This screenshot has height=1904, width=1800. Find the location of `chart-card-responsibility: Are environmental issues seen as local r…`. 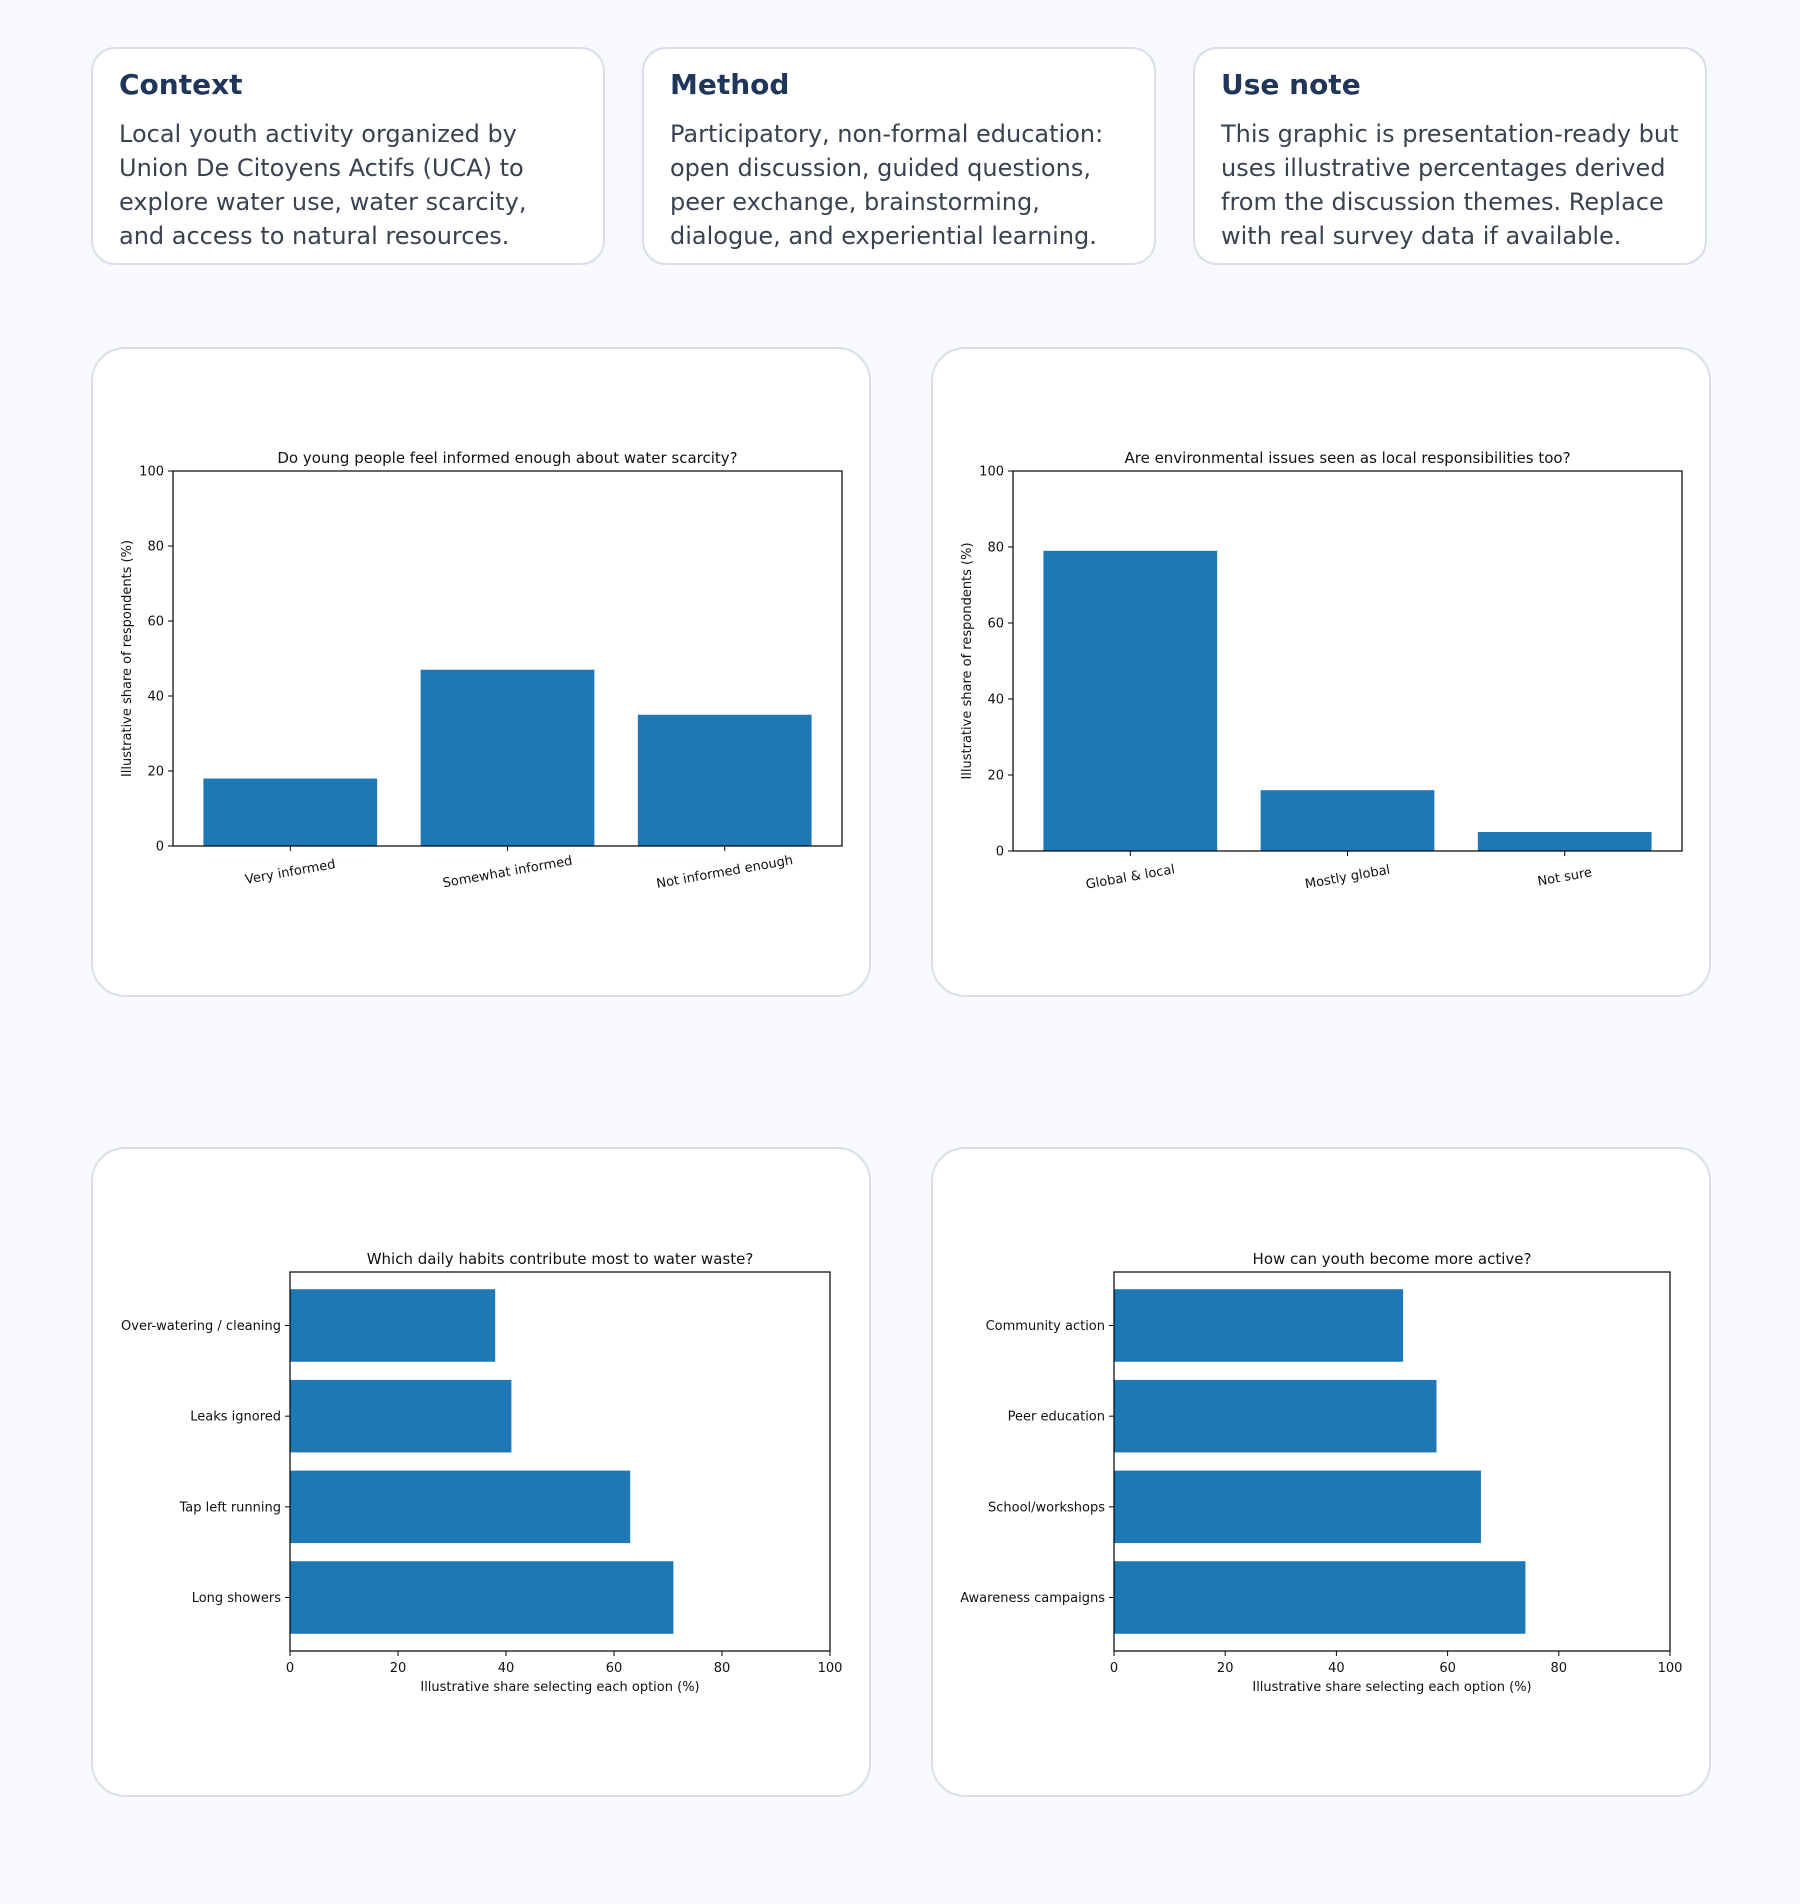

chart-card-responsibility: Are environmental issues seen as local r… is located at coordinates (1321, 672).